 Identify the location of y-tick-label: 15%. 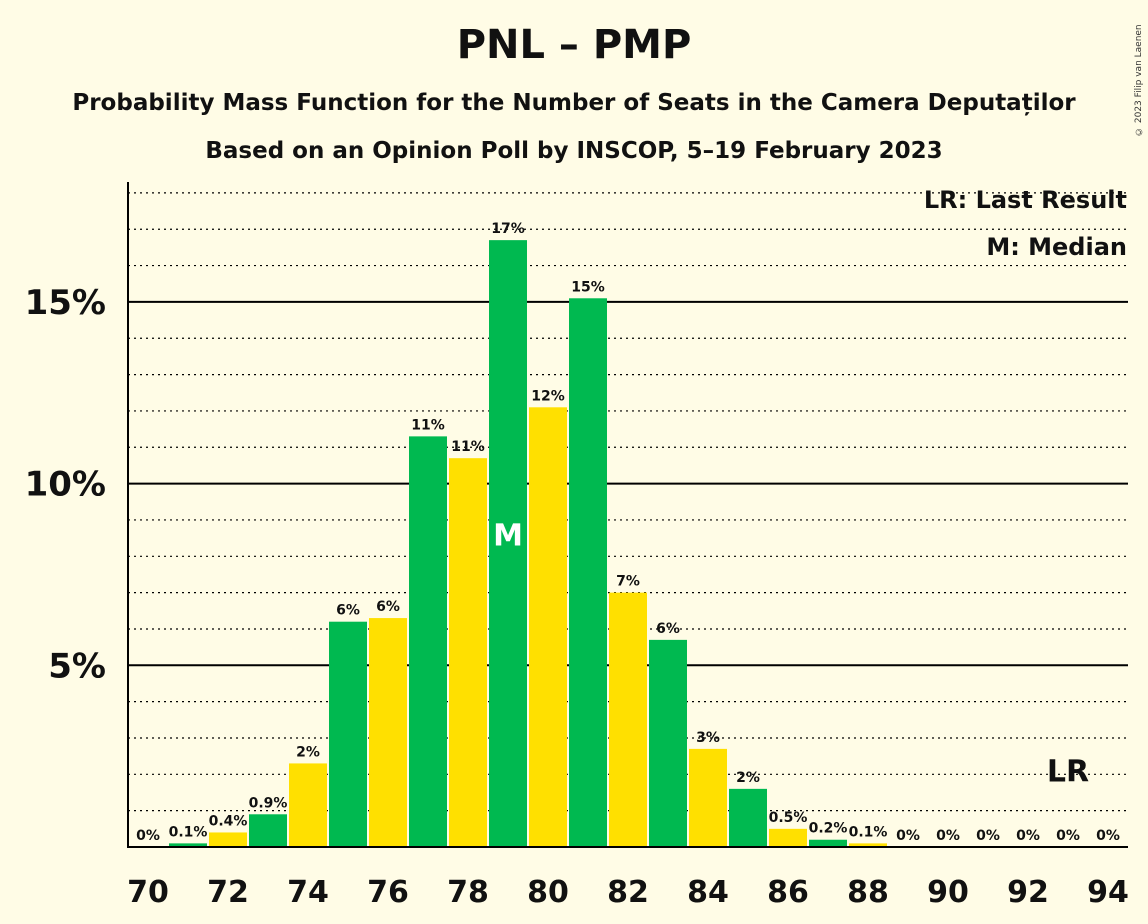
(65, 303).